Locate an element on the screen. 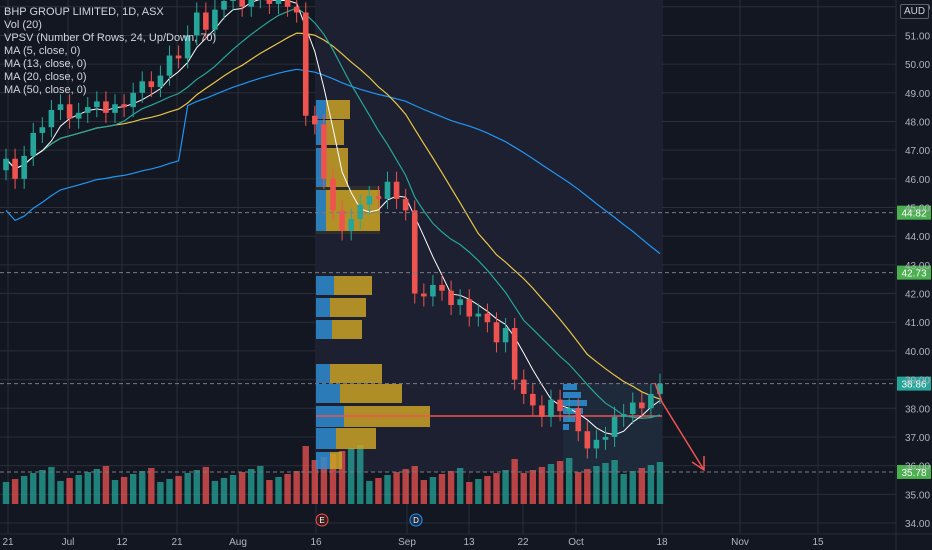 The width and height of the screenshot is (932, 550). legend-ma5: MA (5, close, 0) is located at coordinates (42, 51).